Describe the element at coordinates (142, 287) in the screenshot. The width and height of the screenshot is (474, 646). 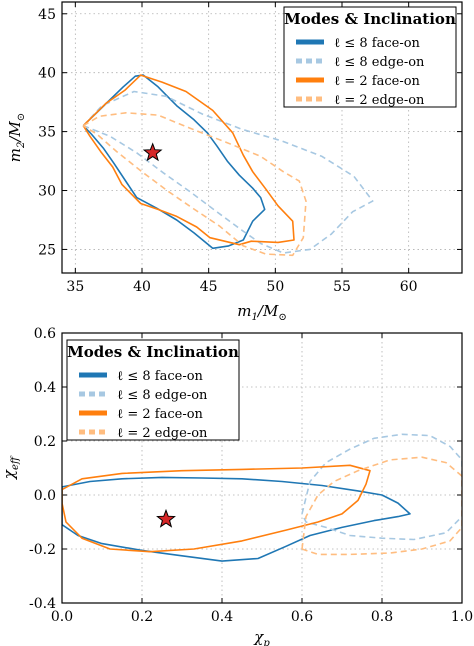
I see `x-tick-label: 40` at that location.